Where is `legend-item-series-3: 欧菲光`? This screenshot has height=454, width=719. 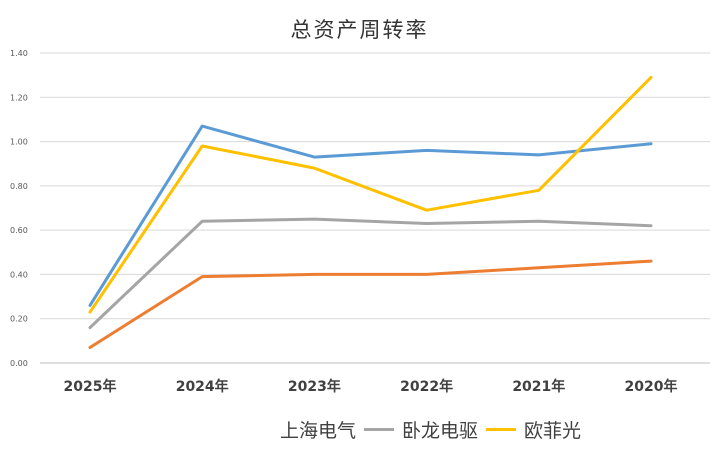
legend-item-series-3: 欧菲光 is located at coordinates (529, 429).